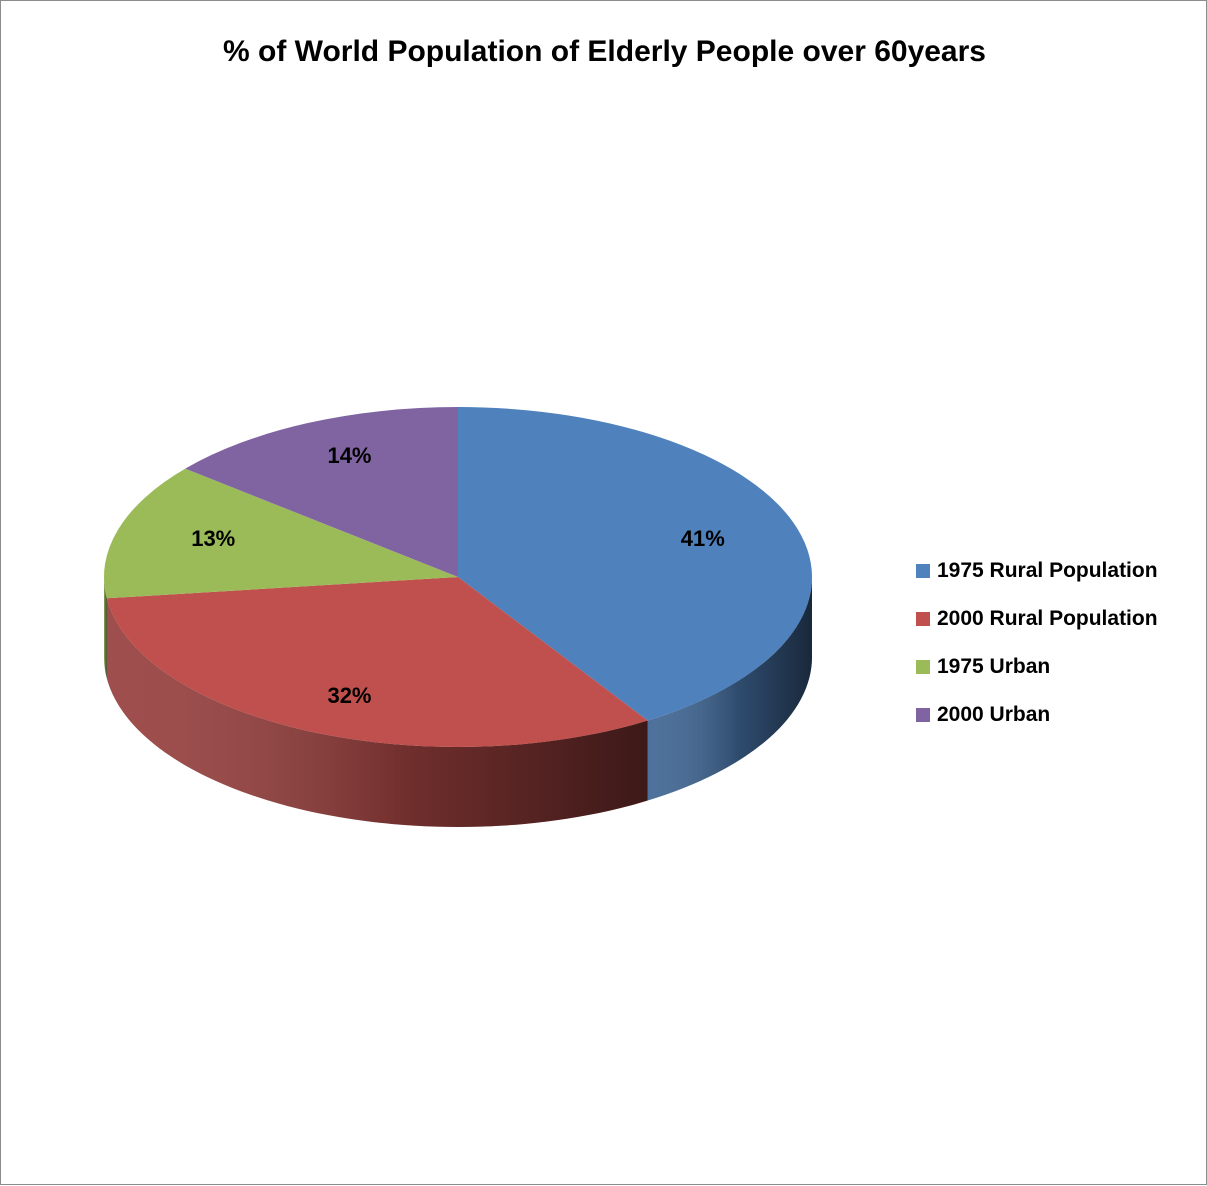 Image resolution: width=1207 pixels, height=1186 pixels. I want to click on data-label-1975-rural-population: 41%, so click(703, 538).